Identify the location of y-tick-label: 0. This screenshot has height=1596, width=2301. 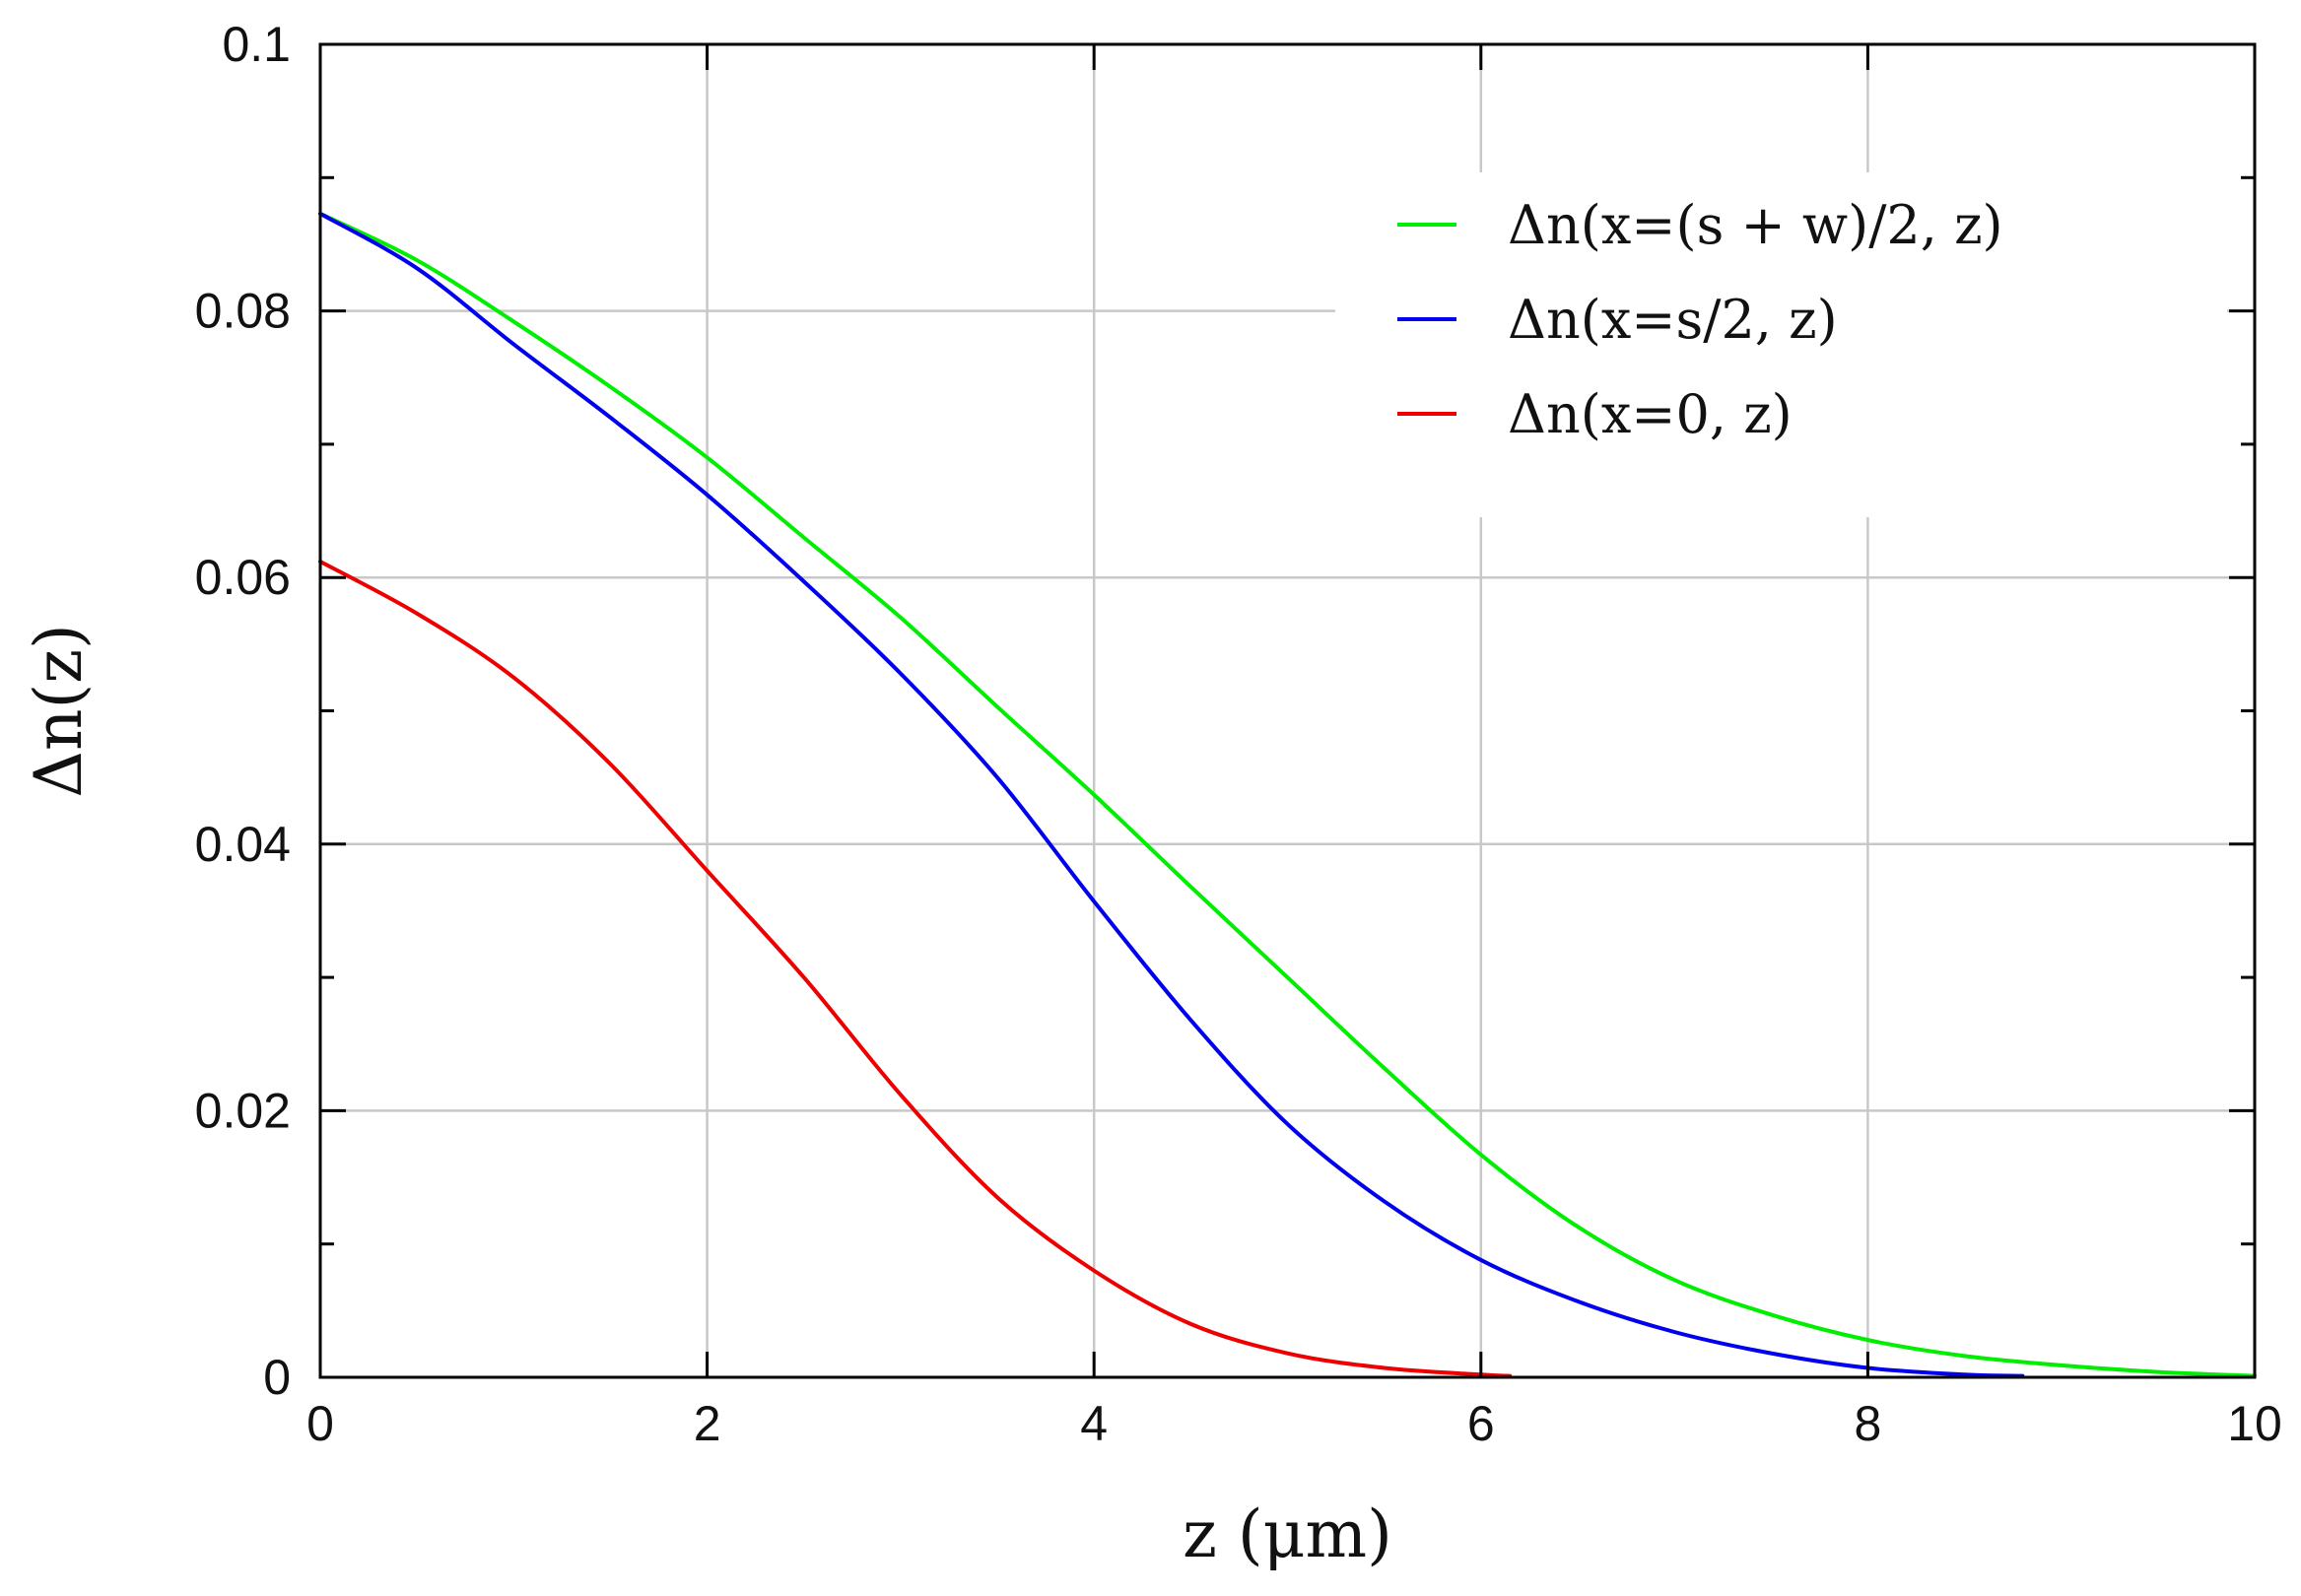
(277, 1377).